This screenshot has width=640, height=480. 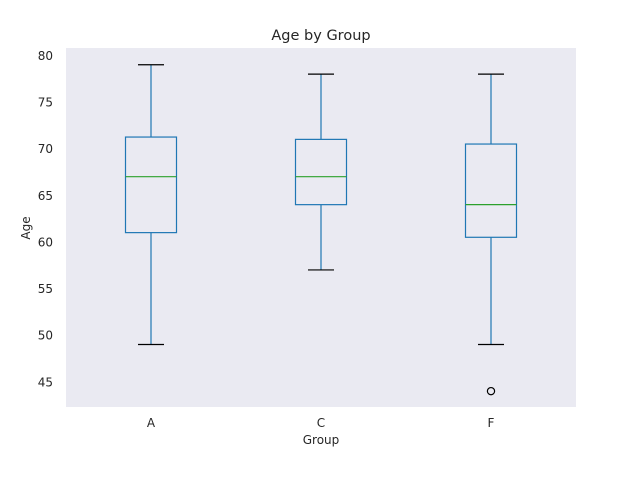 What do you see at coordinates (45, 103) in the screenshot?
I see `y-tick-label: 75` at bounding box center [45, 103].